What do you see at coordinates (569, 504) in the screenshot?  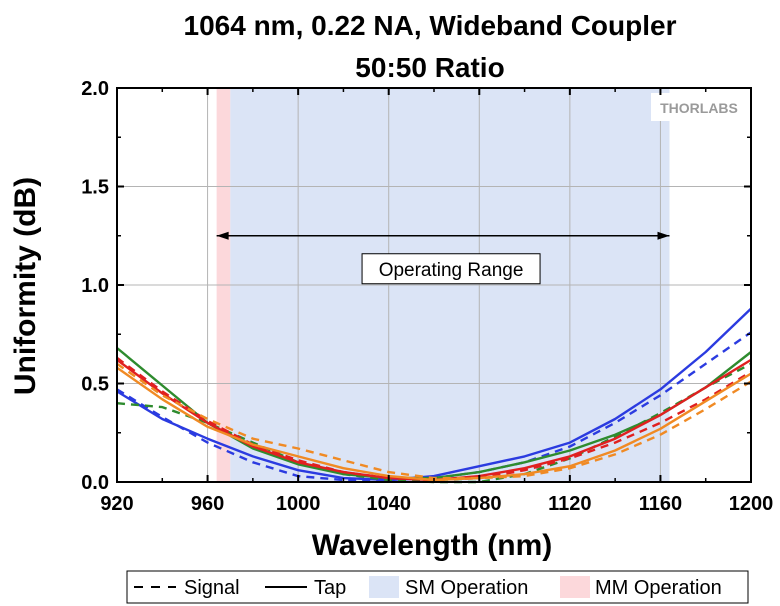 I see `x-tick-label: 1120` at bounding box center [569, 504].